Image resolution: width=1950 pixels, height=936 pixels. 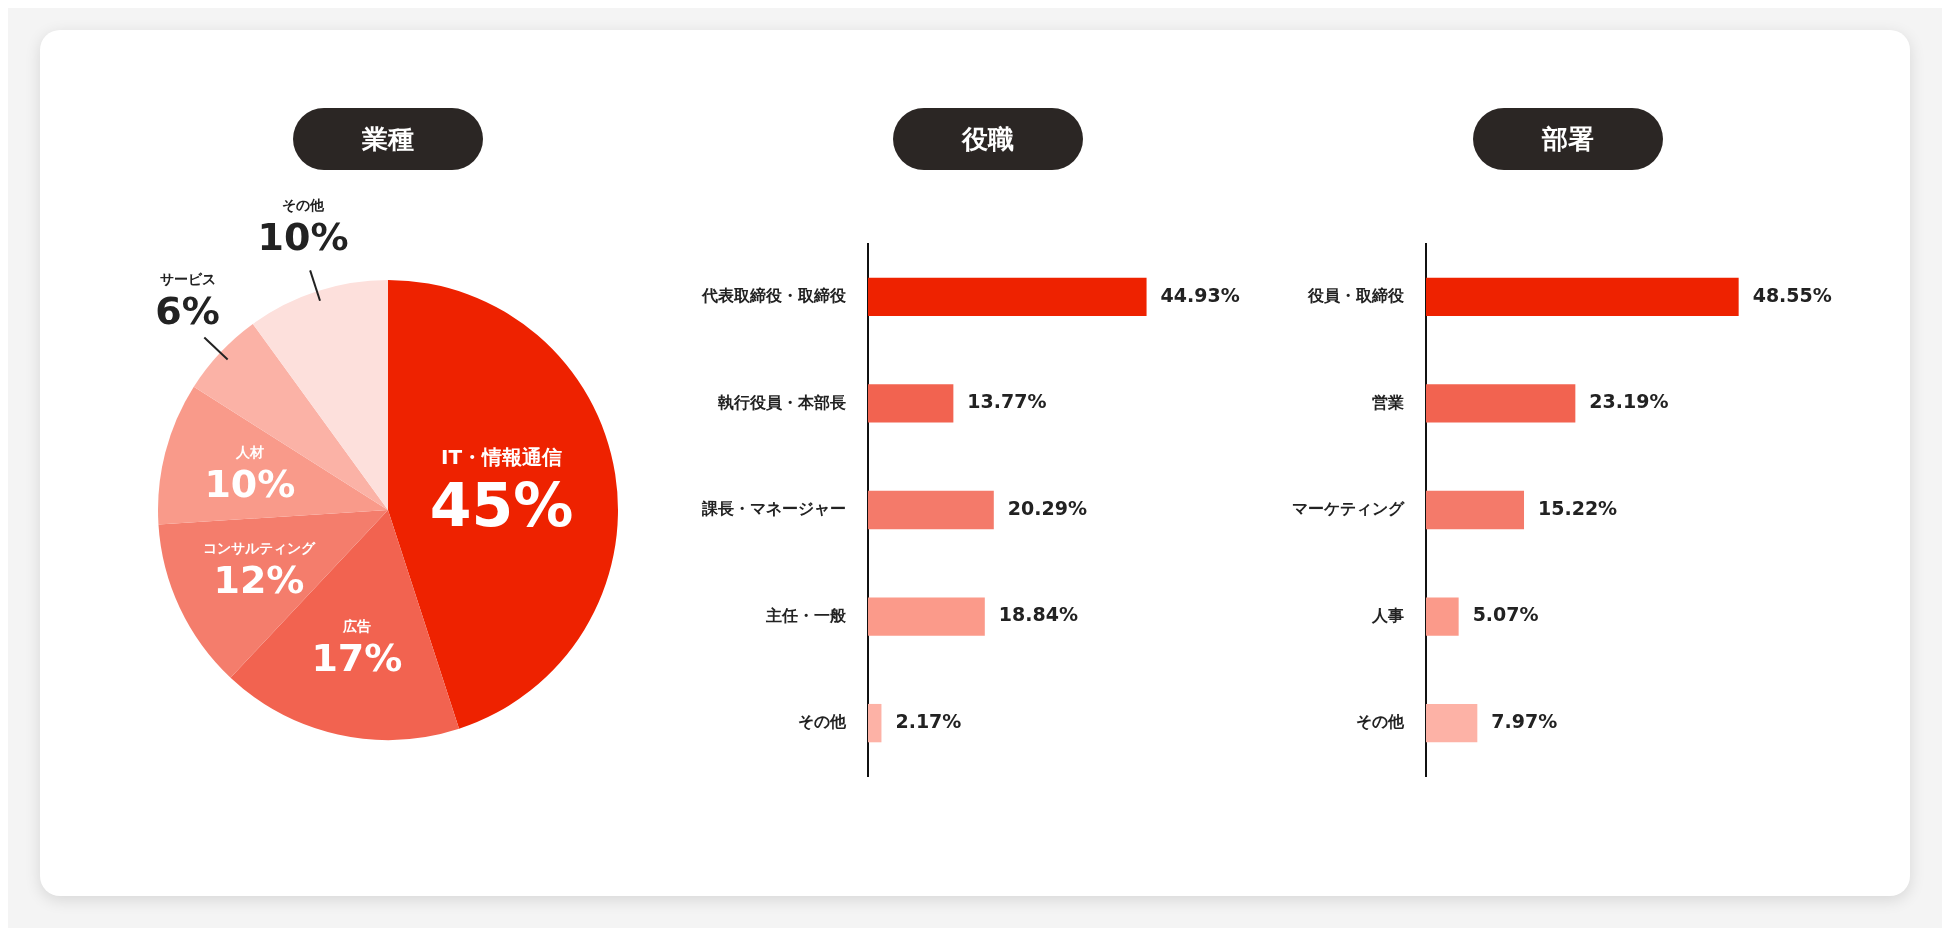 I want to click on data-label: 5.07%, so click(x=1505, y=614).